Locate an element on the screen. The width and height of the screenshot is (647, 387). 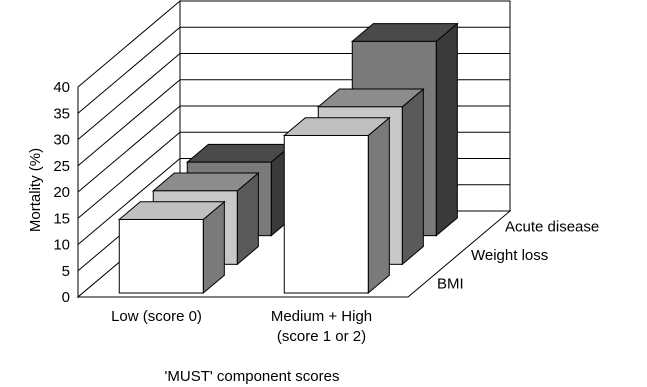
y-tick-label: 10 is located at coordinates (61, 245).